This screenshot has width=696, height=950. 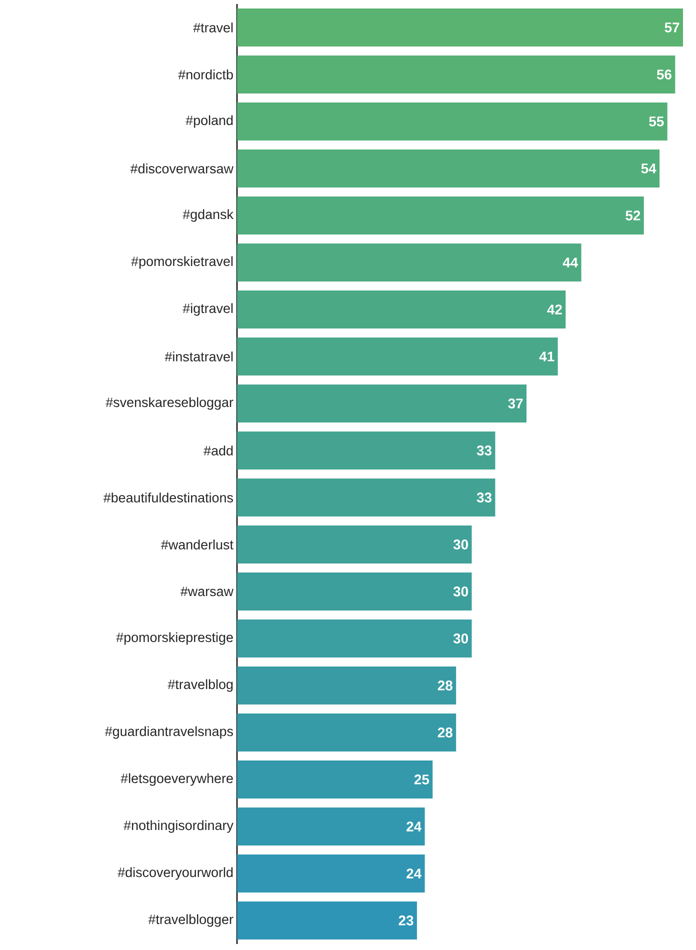 I want to click on y-tick-label: #instatravel, so click(x=198, y=357).